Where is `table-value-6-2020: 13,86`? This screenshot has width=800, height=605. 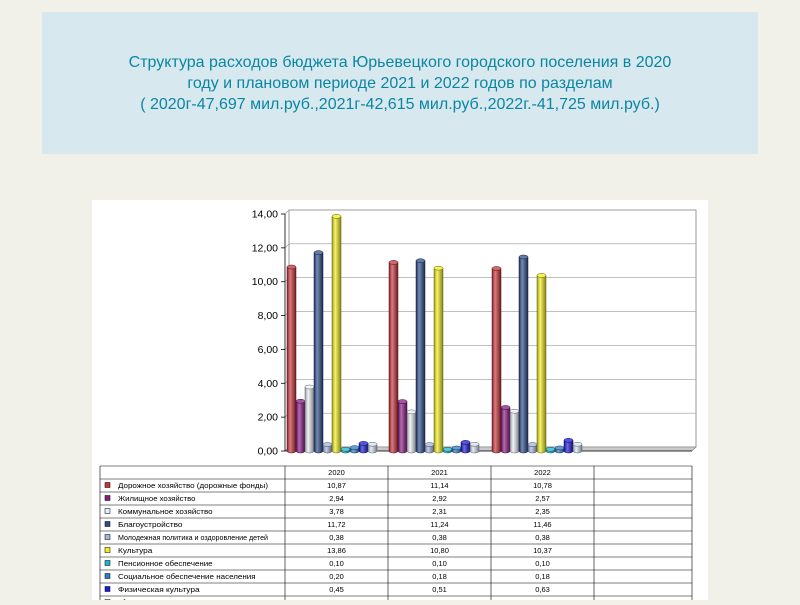
table-value-6-2020: 13,86 is located at coordinates (336, 550).